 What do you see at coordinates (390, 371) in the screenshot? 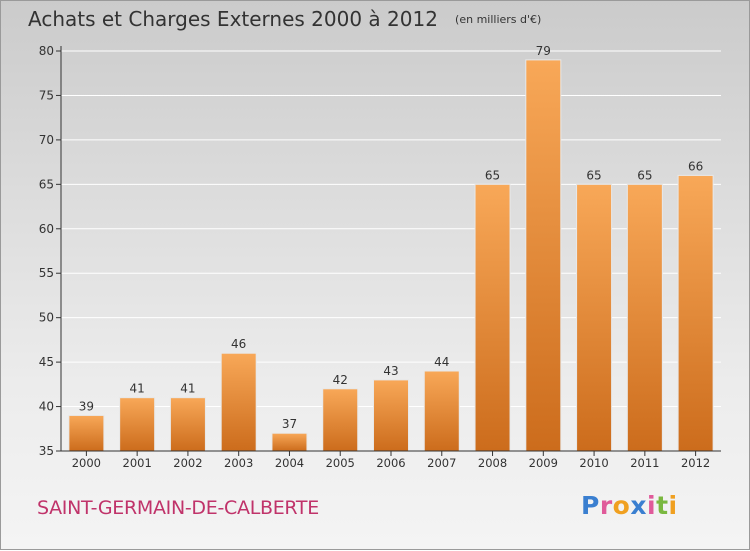
I see `bar-value-label: 43` at bounding box center [390, 371].